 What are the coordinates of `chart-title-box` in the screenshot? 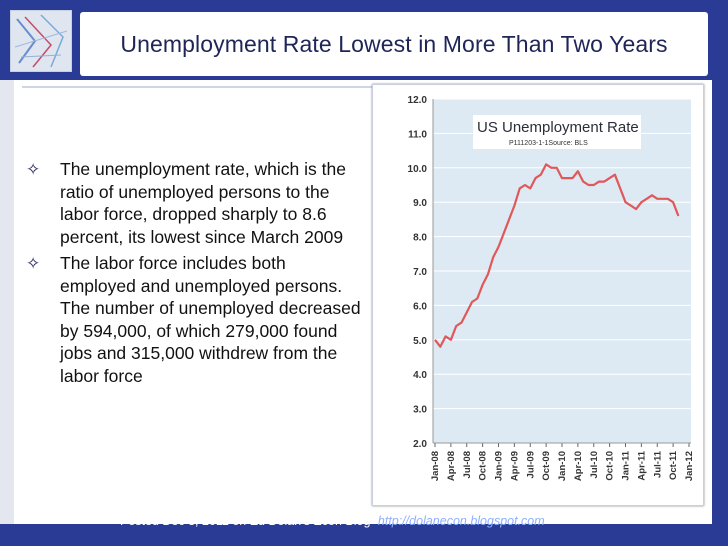 It's located at (557, 132).